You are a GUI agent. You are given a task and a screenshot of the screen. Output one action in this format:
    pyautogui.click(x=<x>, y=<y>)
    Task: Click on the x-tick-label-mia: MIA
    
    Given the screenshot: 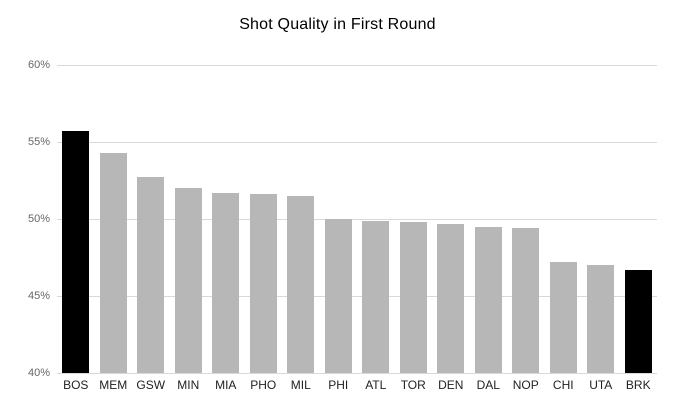 What is the action you would take?
    pyautogui.click(x=226, y=385)
    